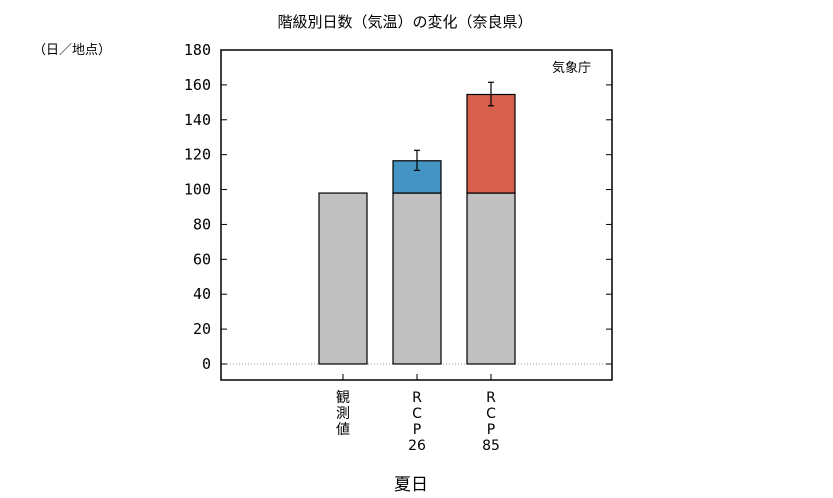 Image resolution: width=833 pixels, height=498 pixels. Describe the element at coordinates (72, 50) in the screenshot. I see `y-axis-unit: （日／地点）` at that location.